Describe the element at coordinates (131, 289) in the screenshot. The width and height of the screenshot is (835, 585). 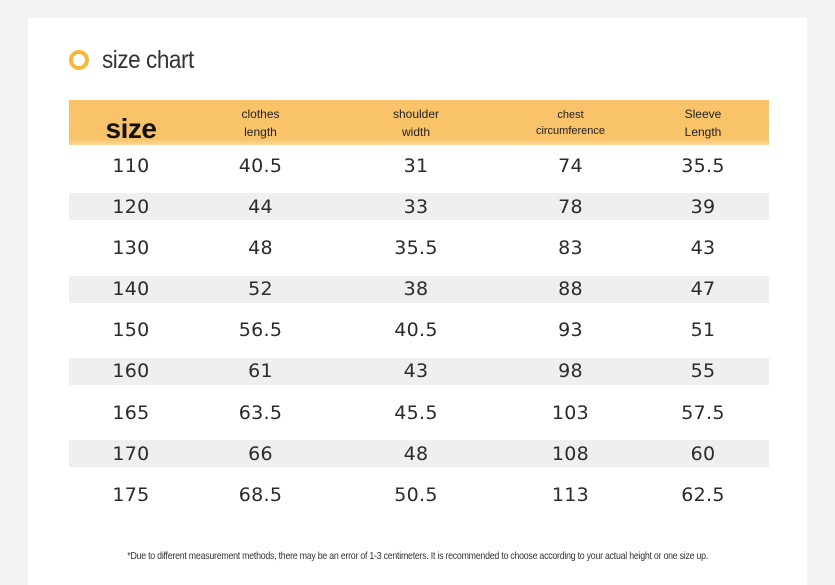
I see `cell-size: 140` at that location.